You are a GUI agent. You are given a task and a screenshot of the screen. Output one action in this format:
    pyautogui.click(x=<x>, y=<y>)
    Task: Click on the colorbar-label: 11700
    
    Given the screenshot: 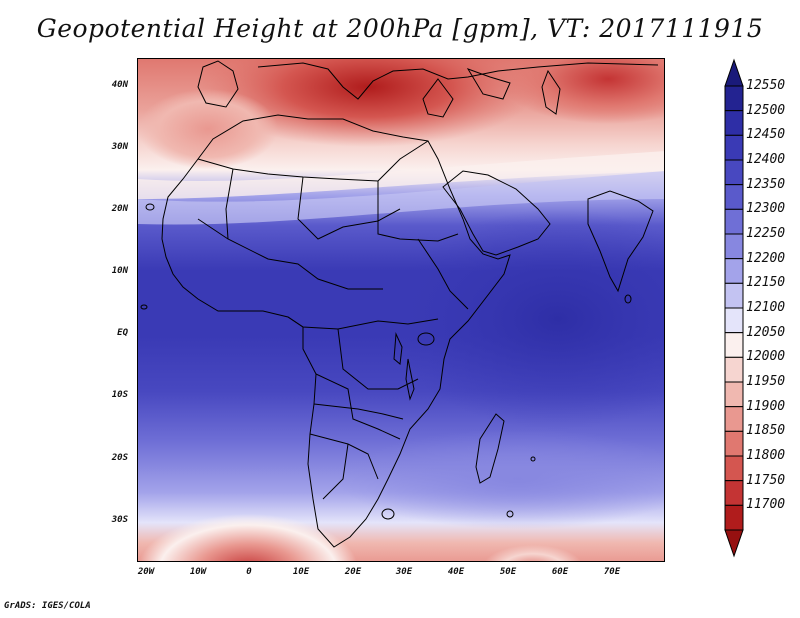 What is the action you would take?
    pyautogui.click(x=766, y=505)
    